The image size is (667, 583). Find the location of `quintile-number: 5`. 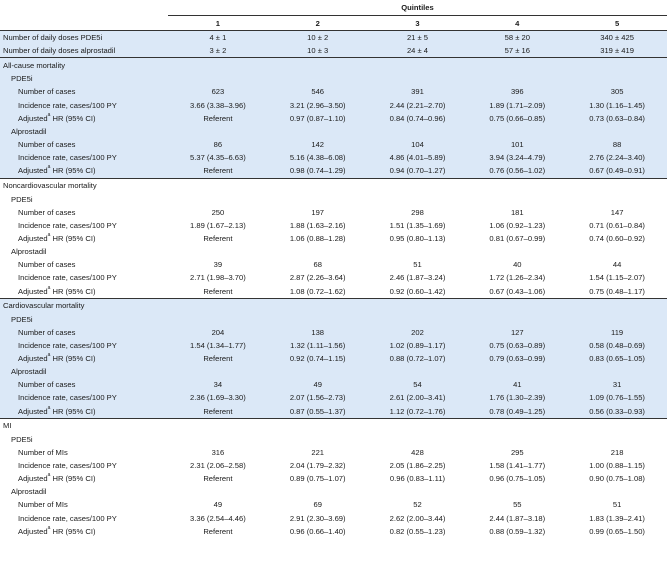

quintile-number: 5 is located at coordinates (617, 23).